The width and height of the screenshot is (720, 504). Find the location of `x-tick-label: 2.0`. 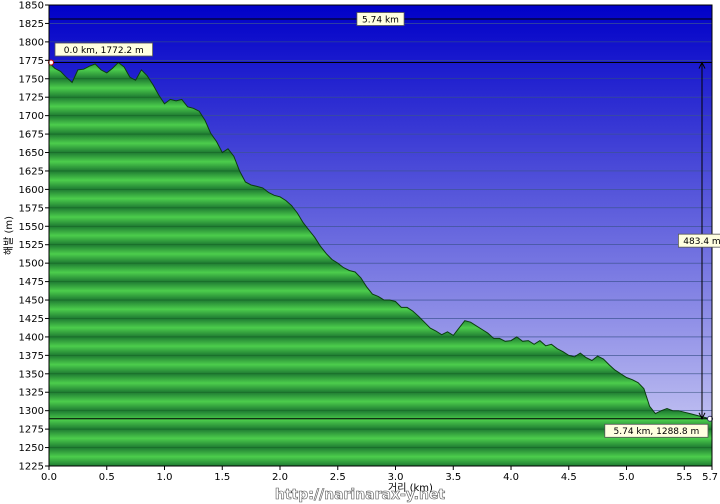

x-tick-label: 2.0 is located at coordinates (280, 477).